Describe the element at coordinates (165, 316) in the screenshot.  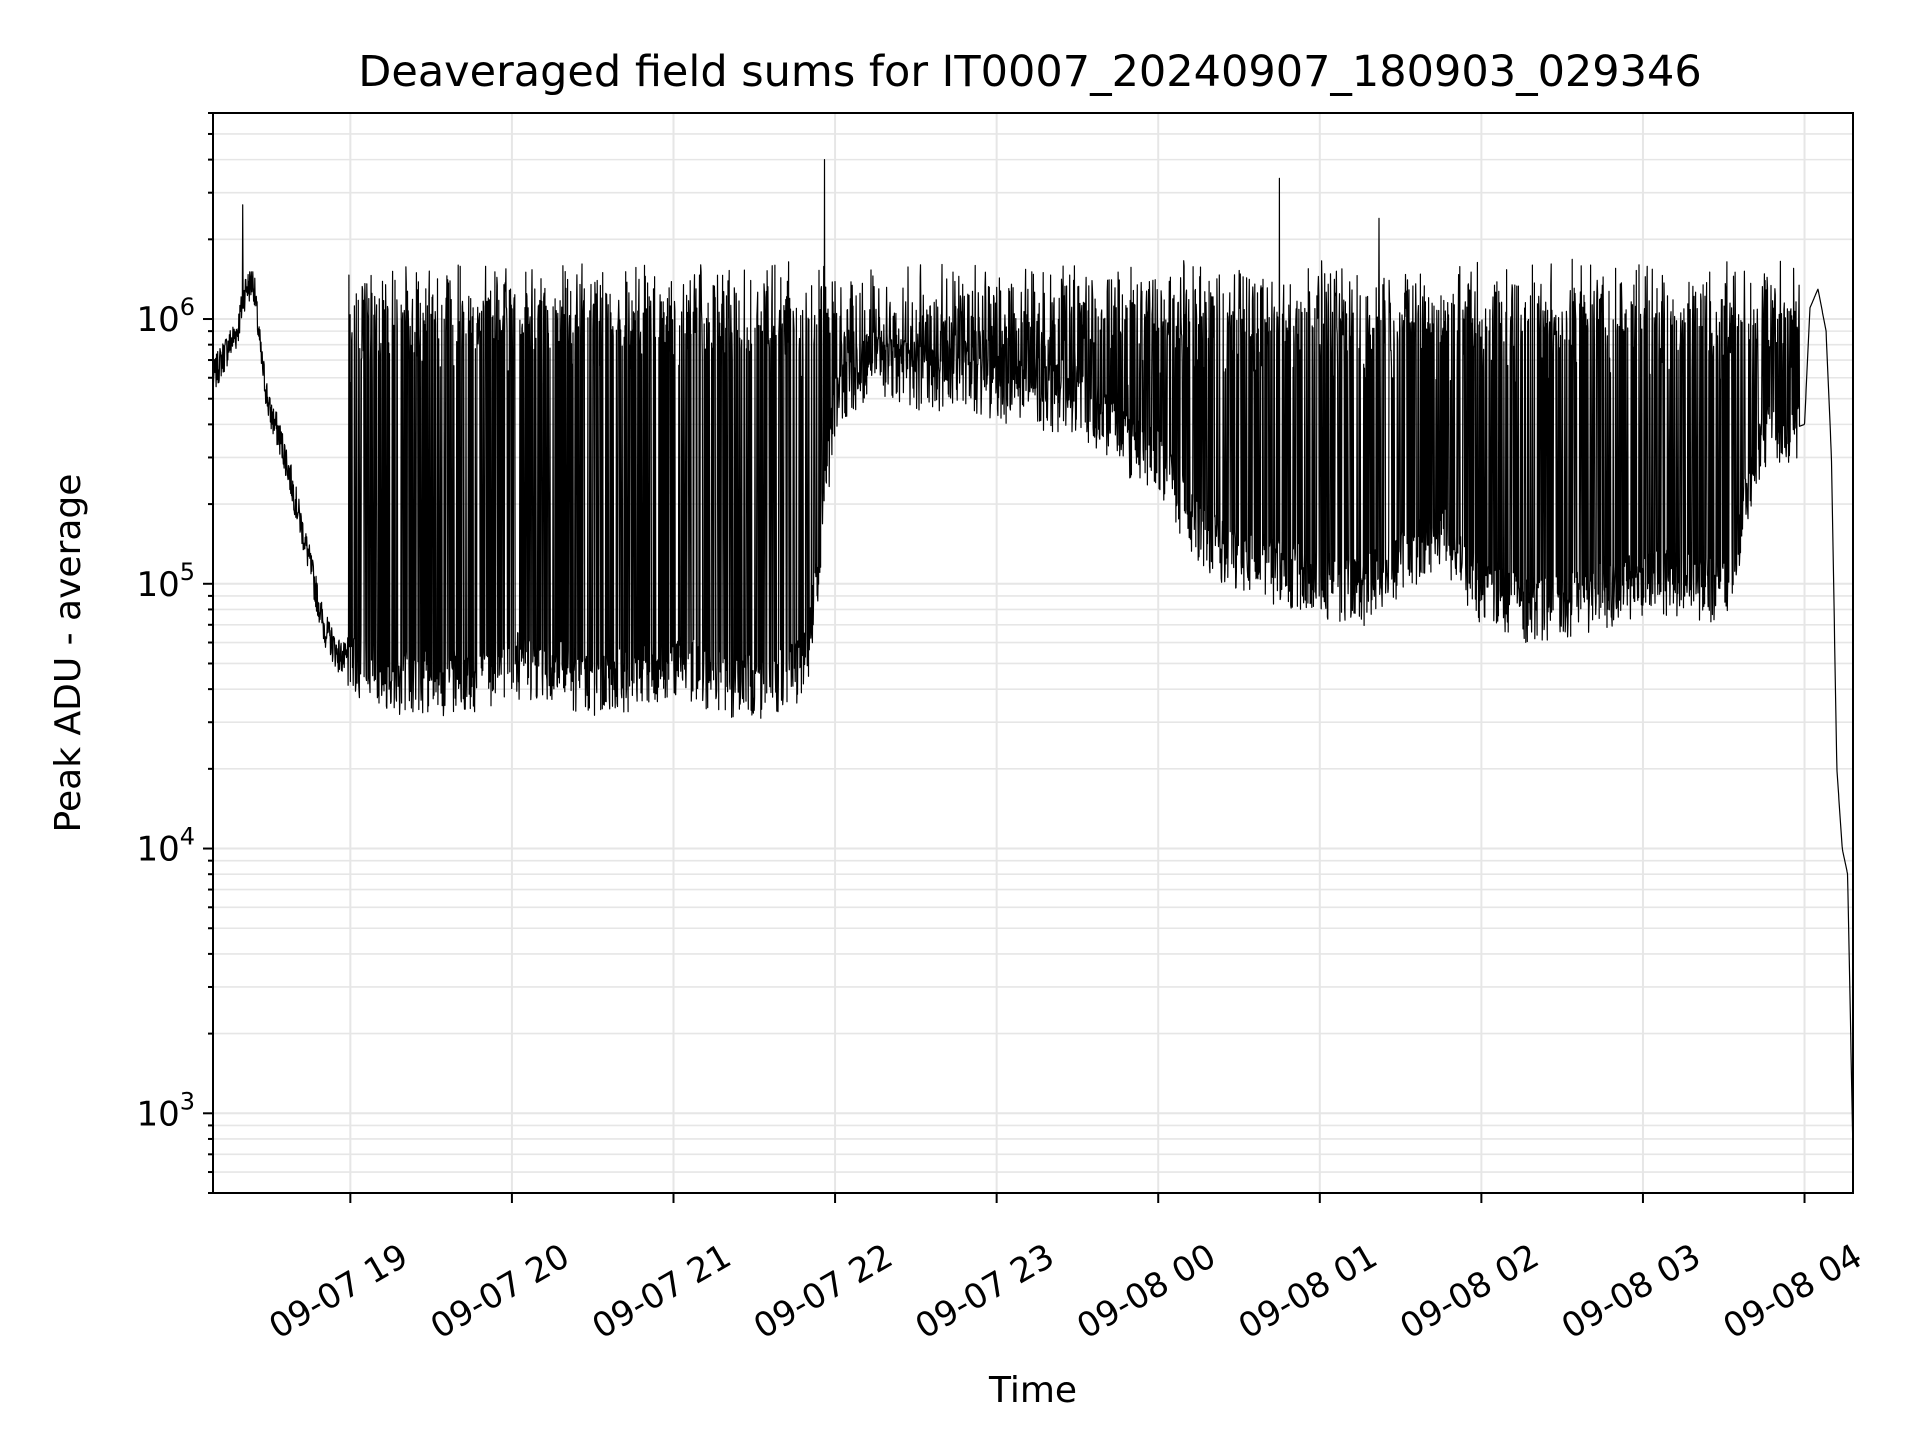
I see `y-tick-label: 10⁶` at that location.